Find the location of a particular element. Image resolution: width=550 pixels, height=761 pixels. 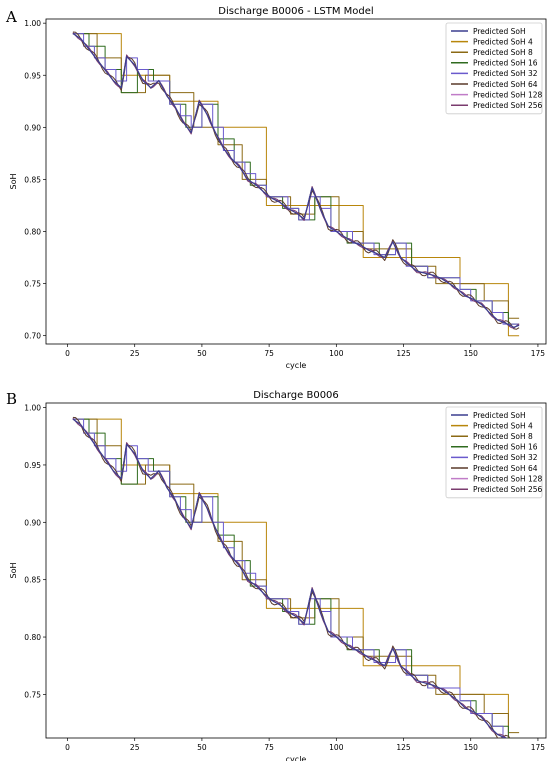

chart-title: Discharge B0006 is located at coordinates (296, 395).